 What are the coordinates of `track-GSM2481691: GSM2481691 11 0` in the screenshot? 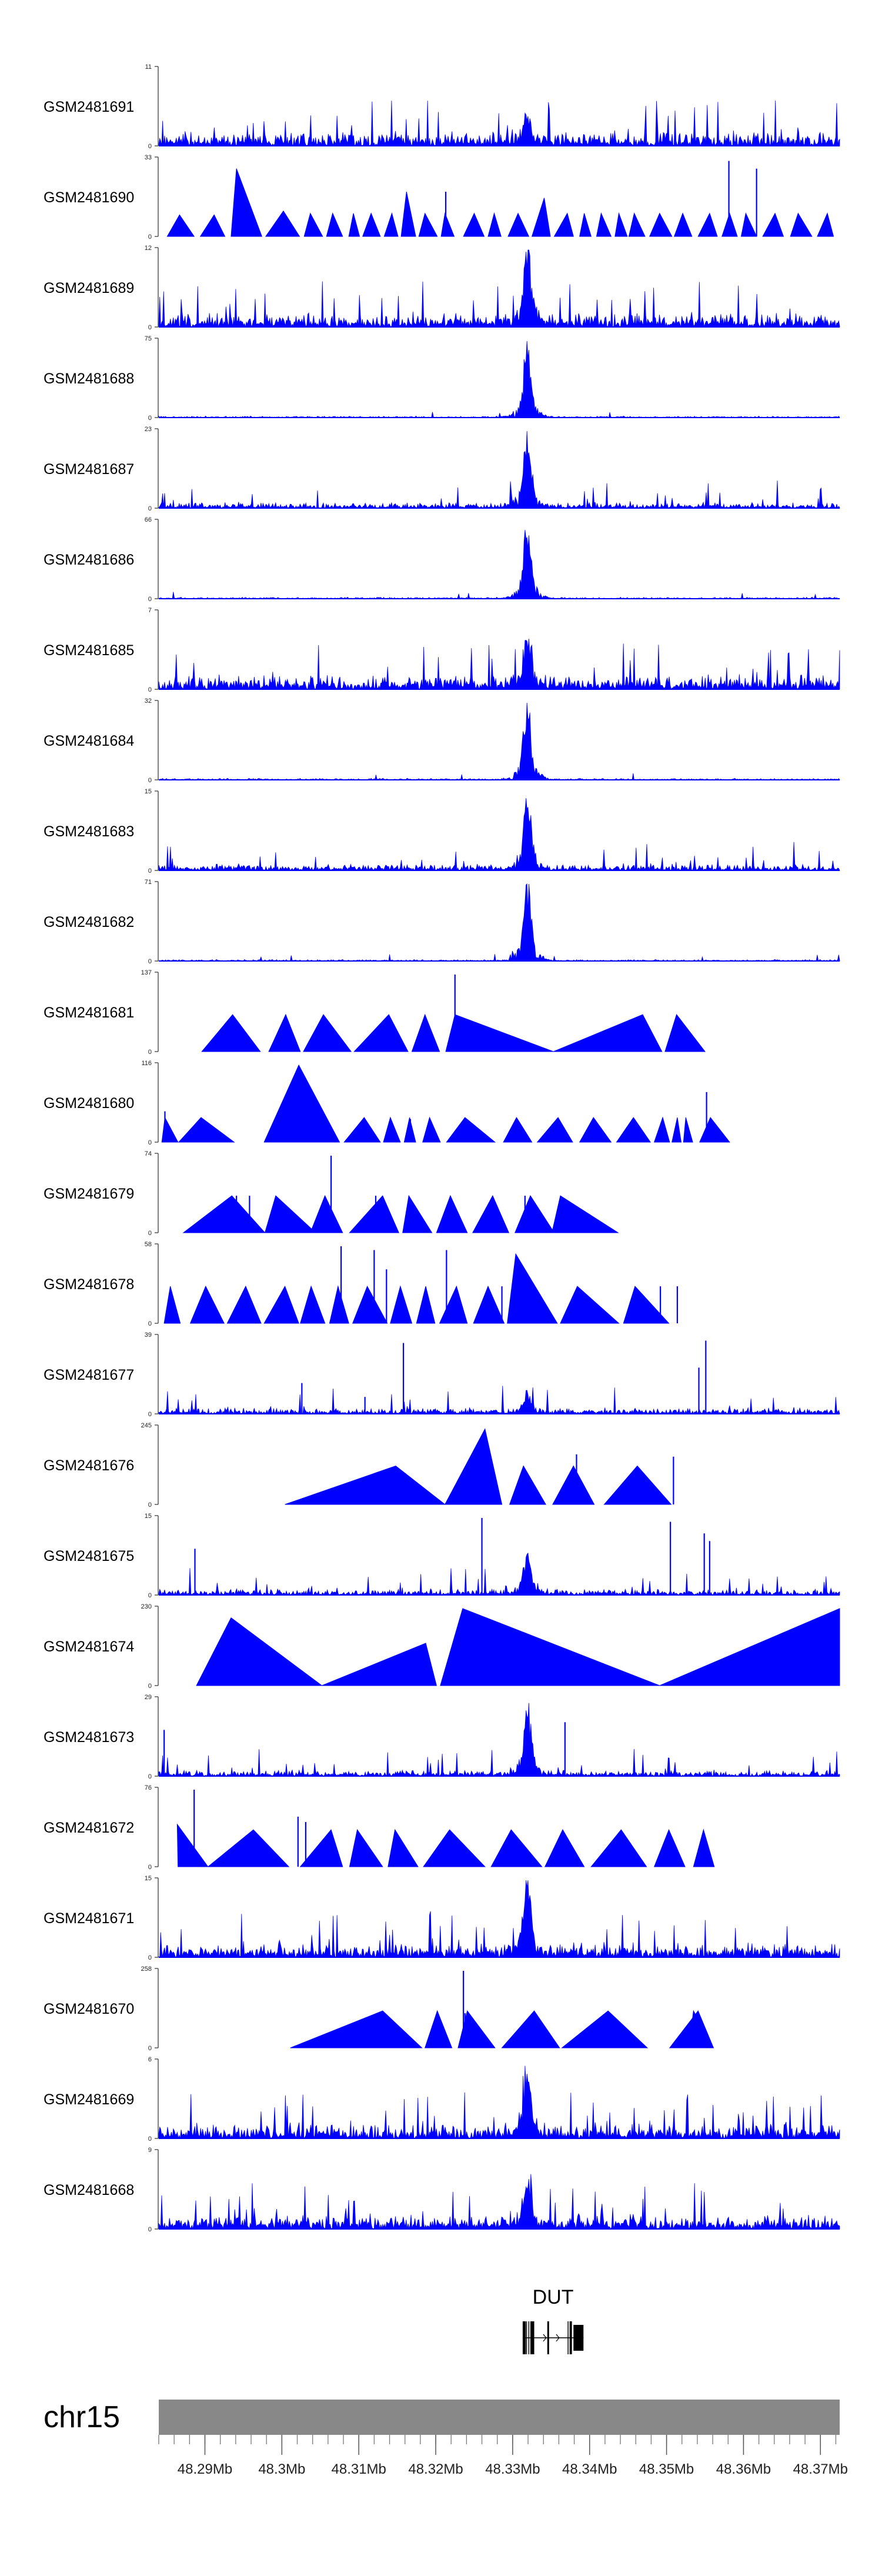 It's located at (442, 107).